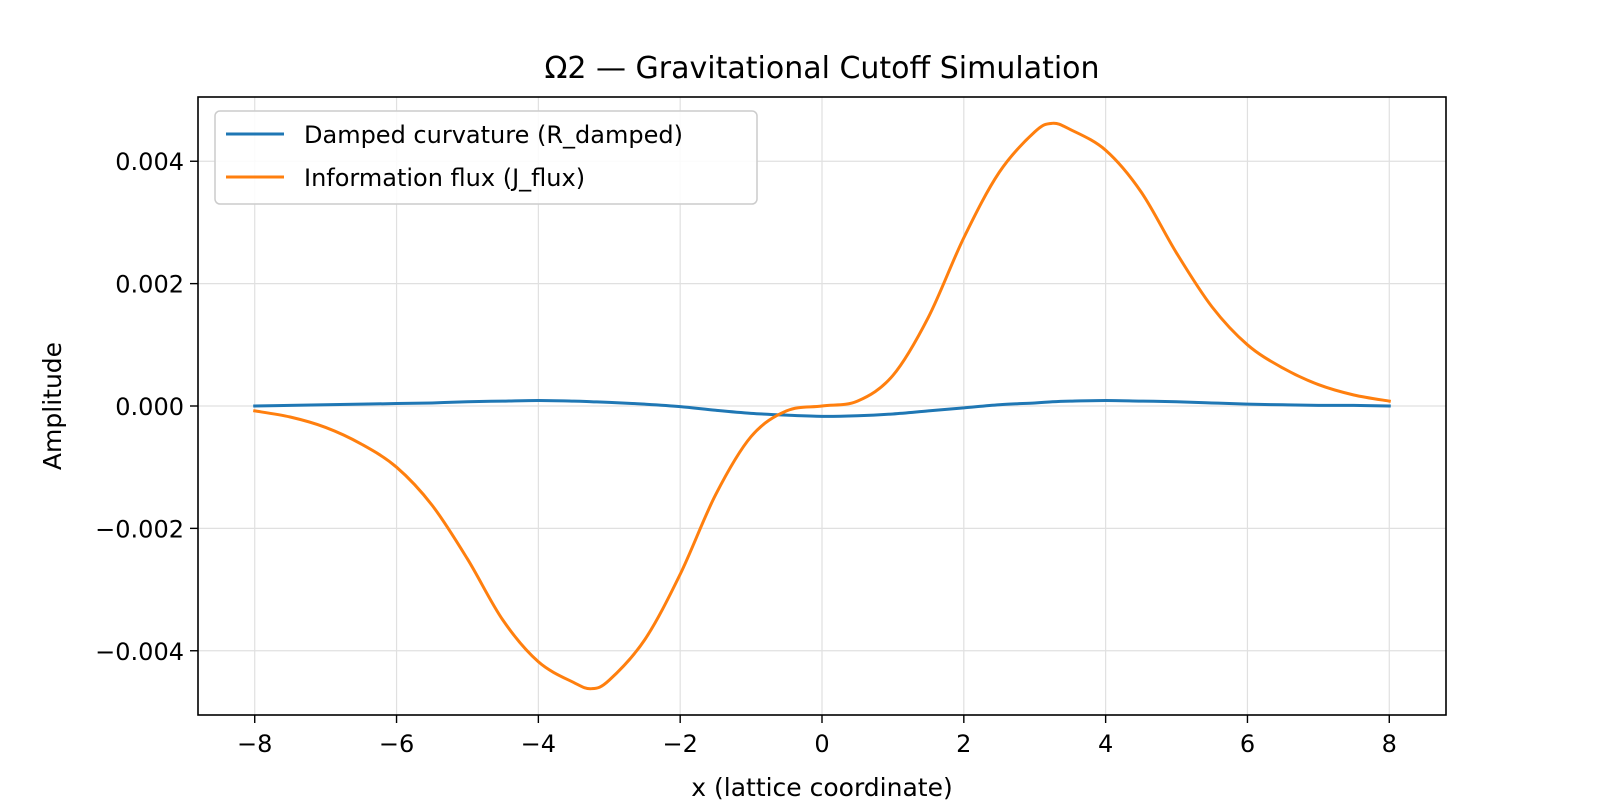 This screenshot has width=1600, height=800. I want to click on y-tick-label: 0.000, so click(149, 407).